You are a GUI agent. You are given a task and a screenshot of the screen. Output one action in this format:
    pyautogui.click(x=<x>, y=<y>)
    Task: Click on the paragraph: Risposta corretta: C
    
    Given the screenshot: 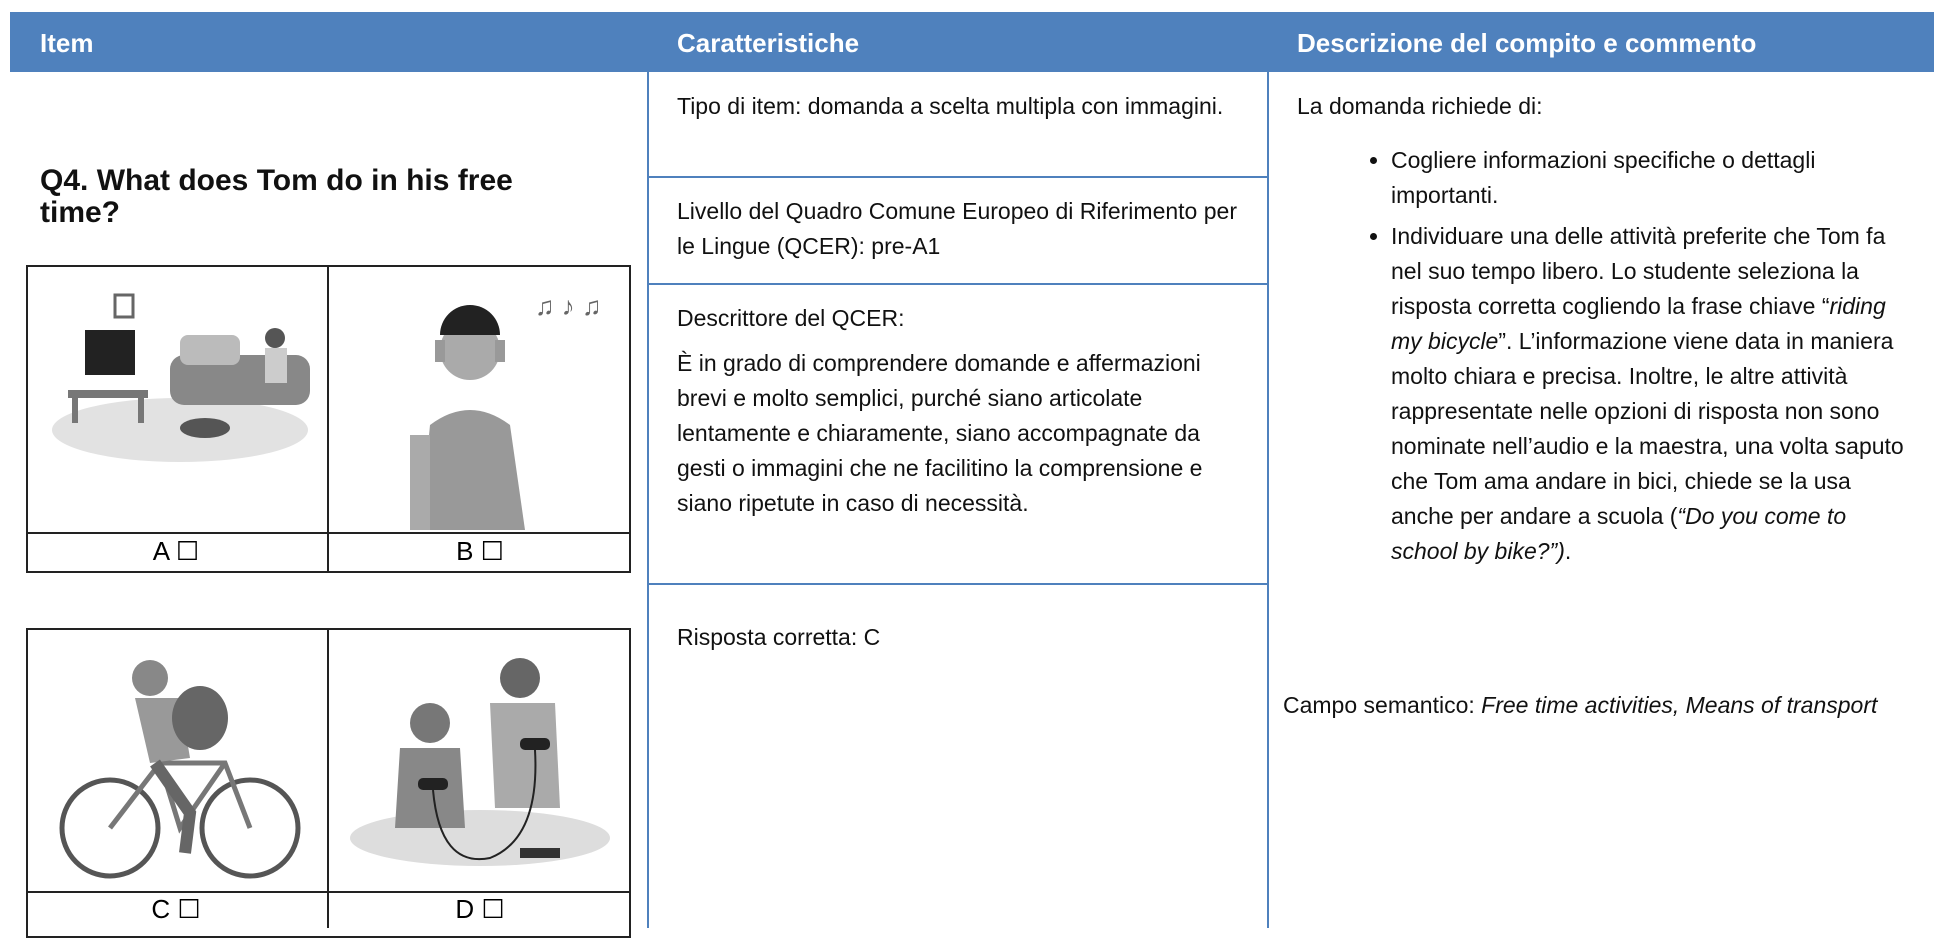 What is the action you would take?
    pyautogui.click(x=779, y=637)
    